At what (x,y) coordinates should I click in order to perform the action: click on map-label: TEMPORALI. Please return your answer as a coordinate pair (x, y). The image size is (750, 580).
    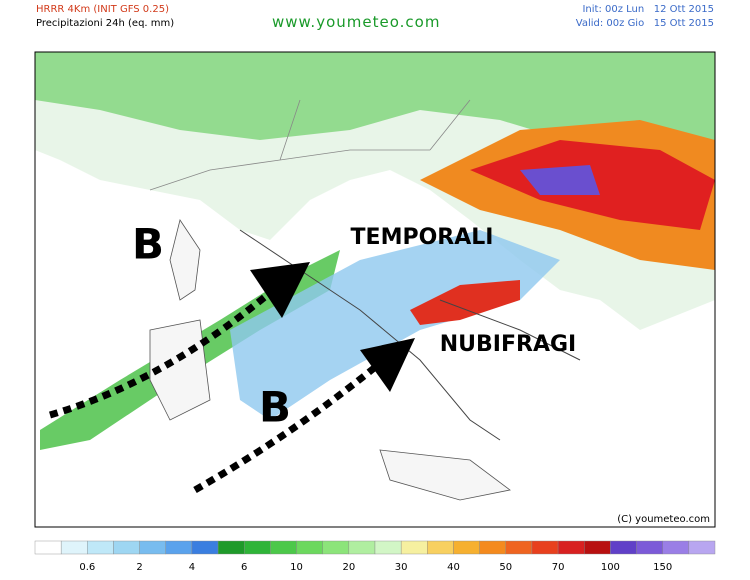
    Looking at the image, I should click on (422, 237).